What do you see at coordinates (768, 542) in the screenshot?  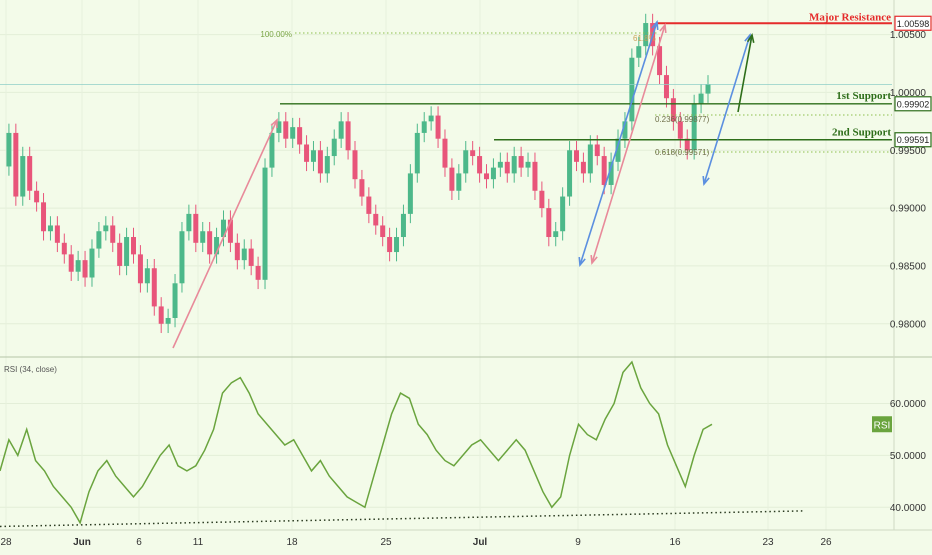 I see `time-tick-label: 23` at bounding box center [768, 542].